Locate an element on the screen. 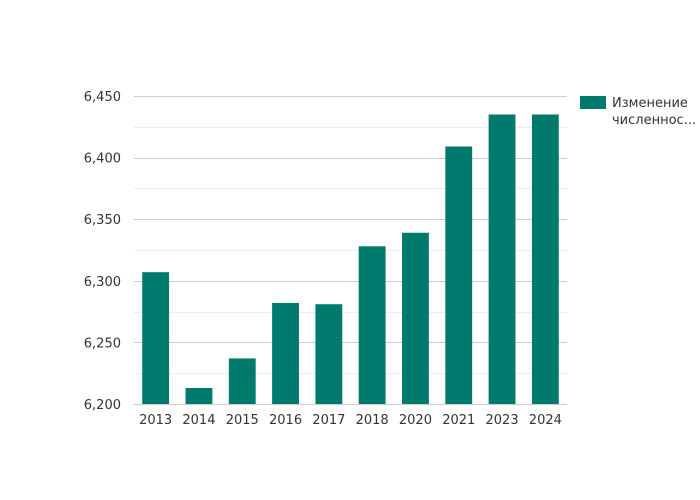 This screenshot has height=500, width=700. y-tick-label: 6,300 is located at coordinates (102, 282).